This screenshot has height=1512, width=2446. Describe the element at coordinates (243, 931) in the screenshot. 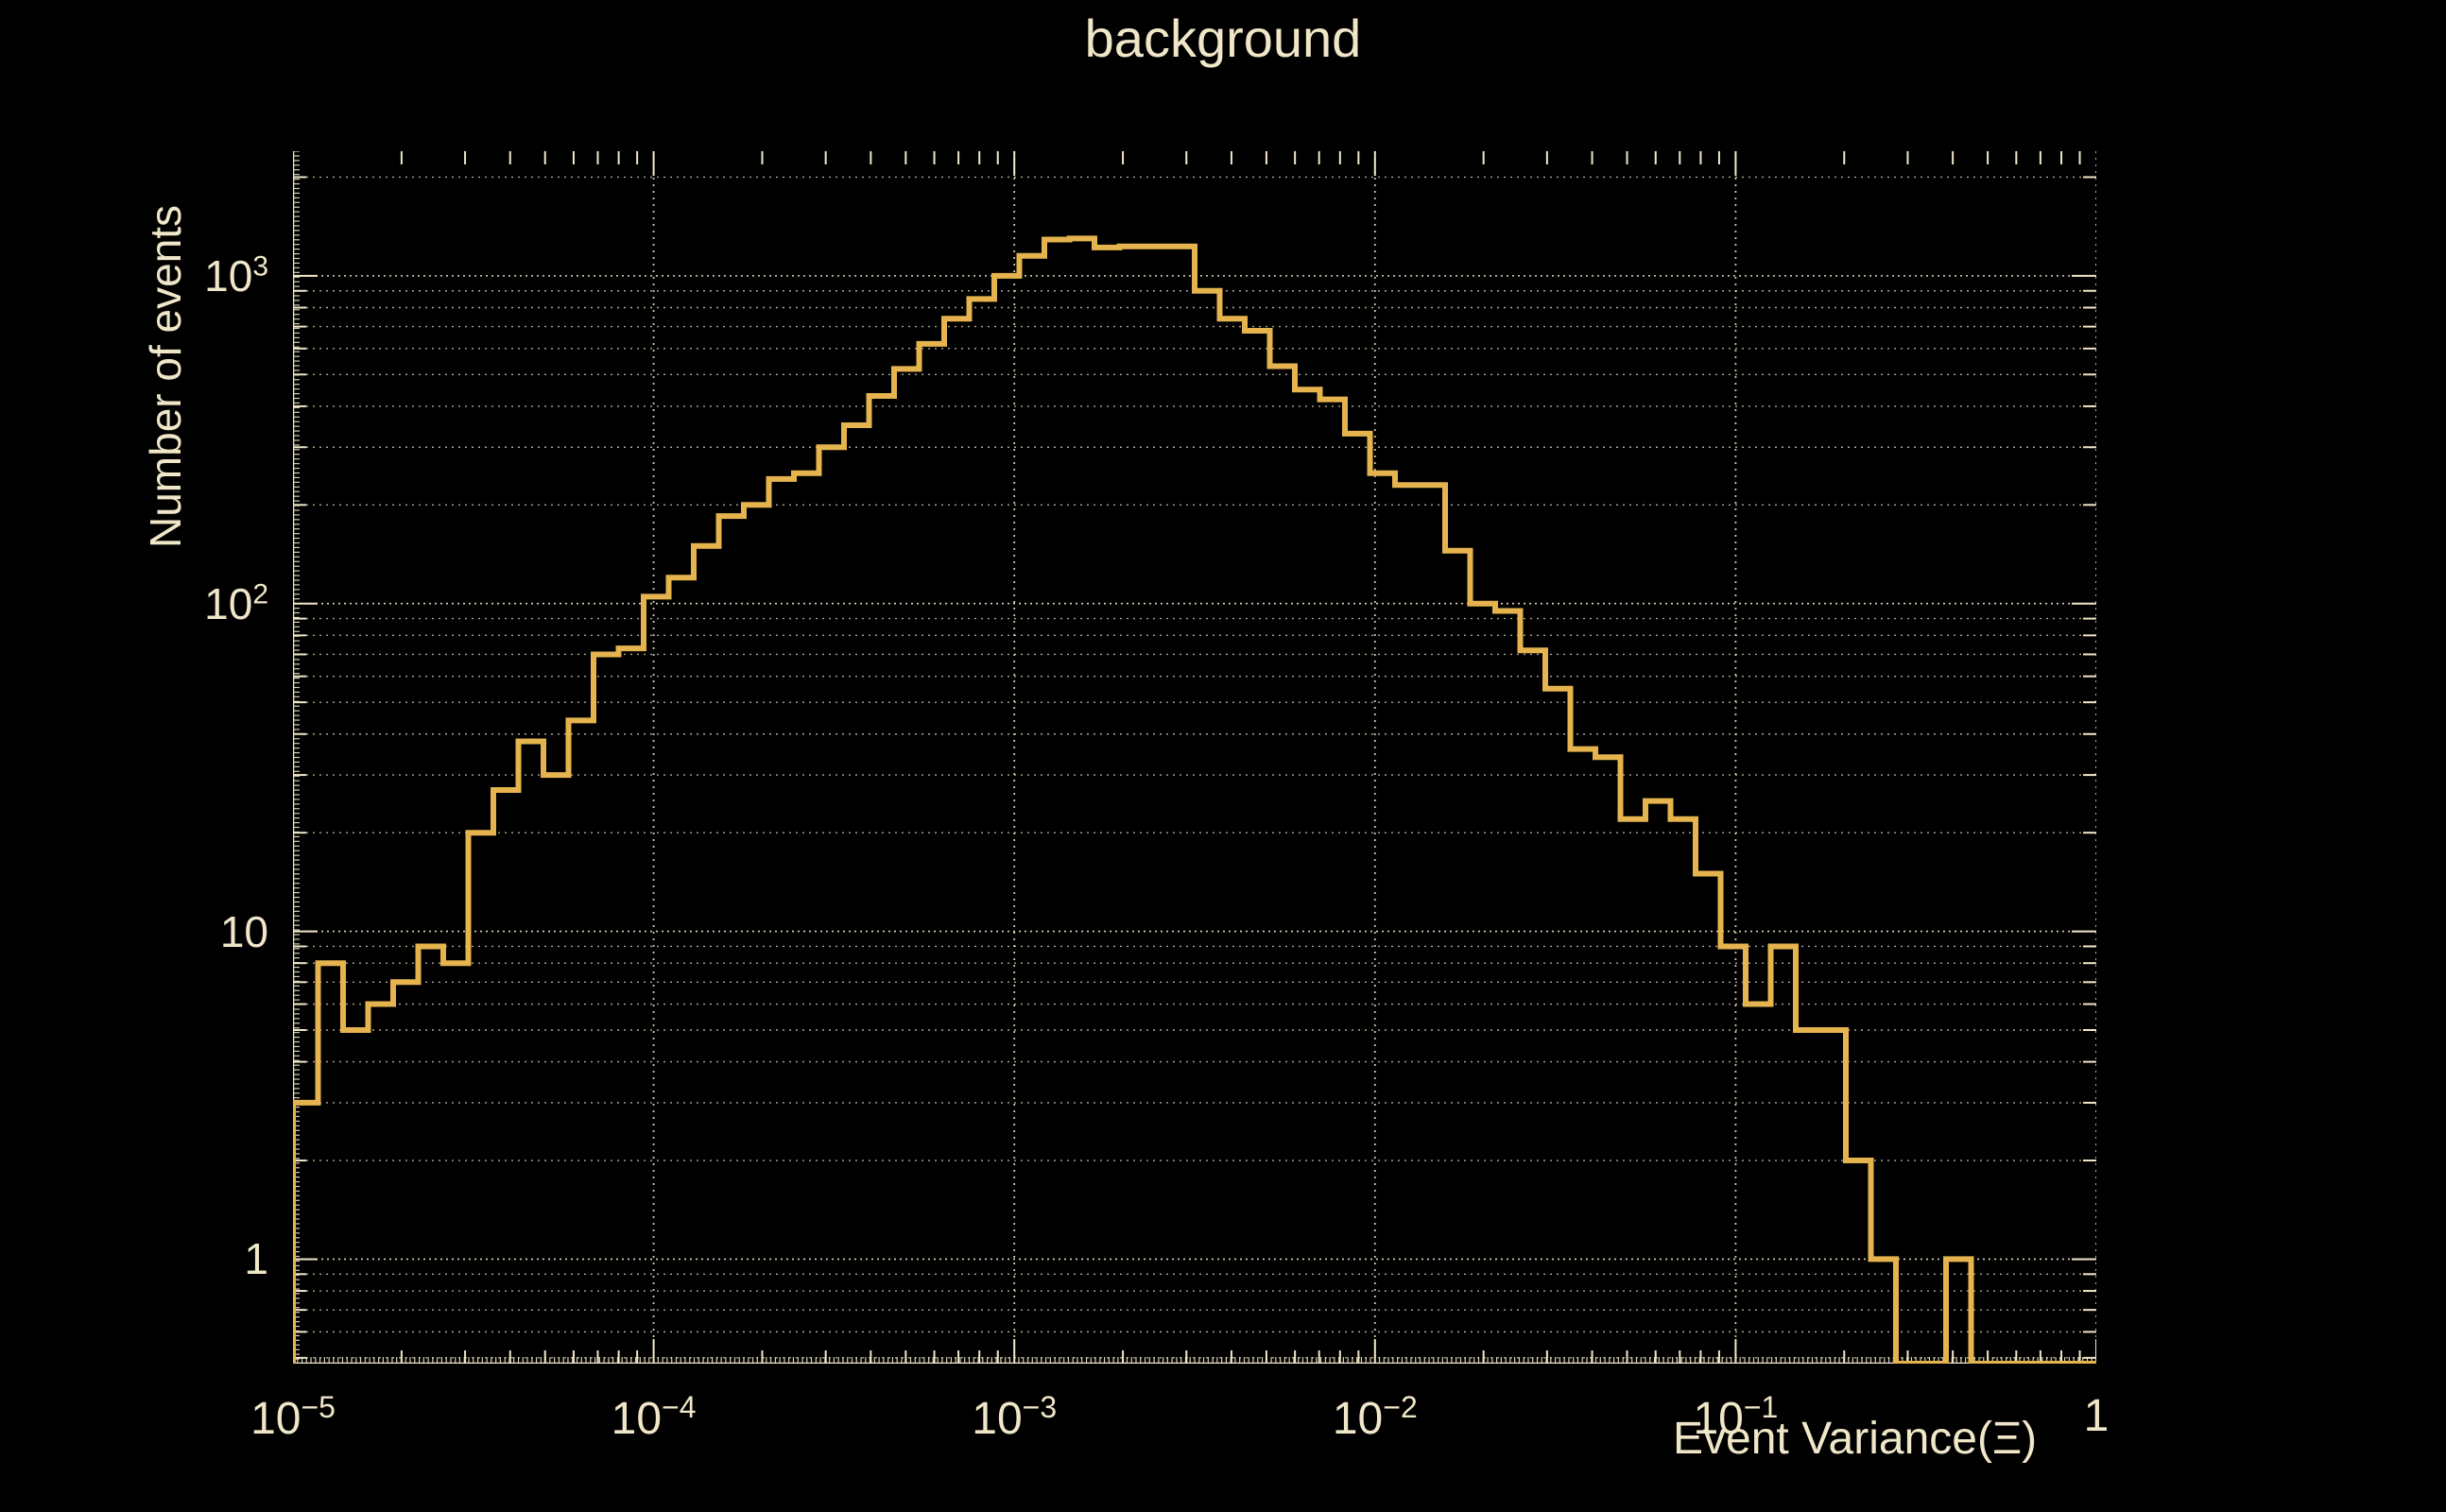

I see `y-tick-label-2: 10` at that location.